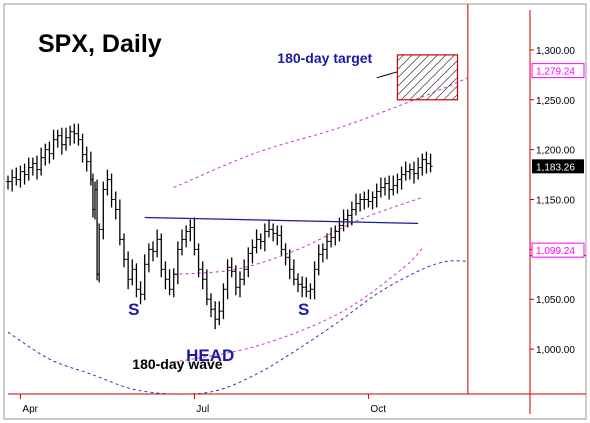 The image size is (590, 423). Describe the element at coordinates (555, 101) in the screenshot. I see `y-tick-label: 1,250.00` at that location.